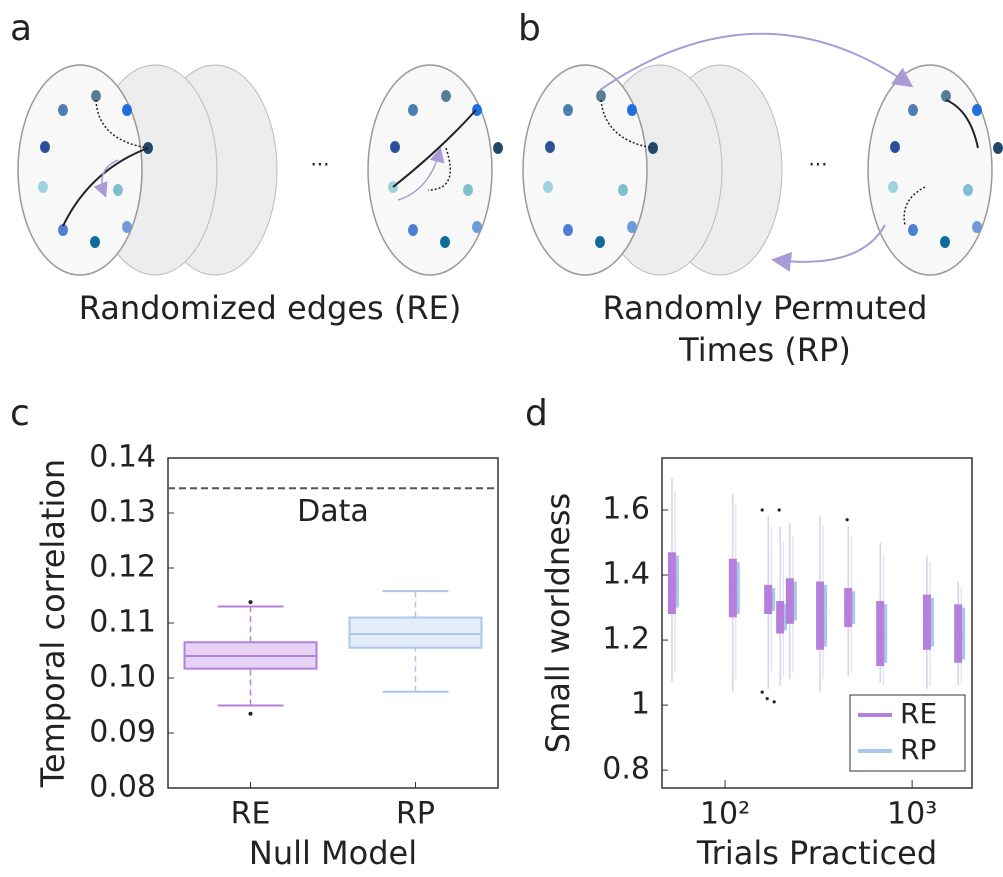 The width and height of the screenshot is (1003, 877). I want to click on legend-label: RP, so click(918, 749).